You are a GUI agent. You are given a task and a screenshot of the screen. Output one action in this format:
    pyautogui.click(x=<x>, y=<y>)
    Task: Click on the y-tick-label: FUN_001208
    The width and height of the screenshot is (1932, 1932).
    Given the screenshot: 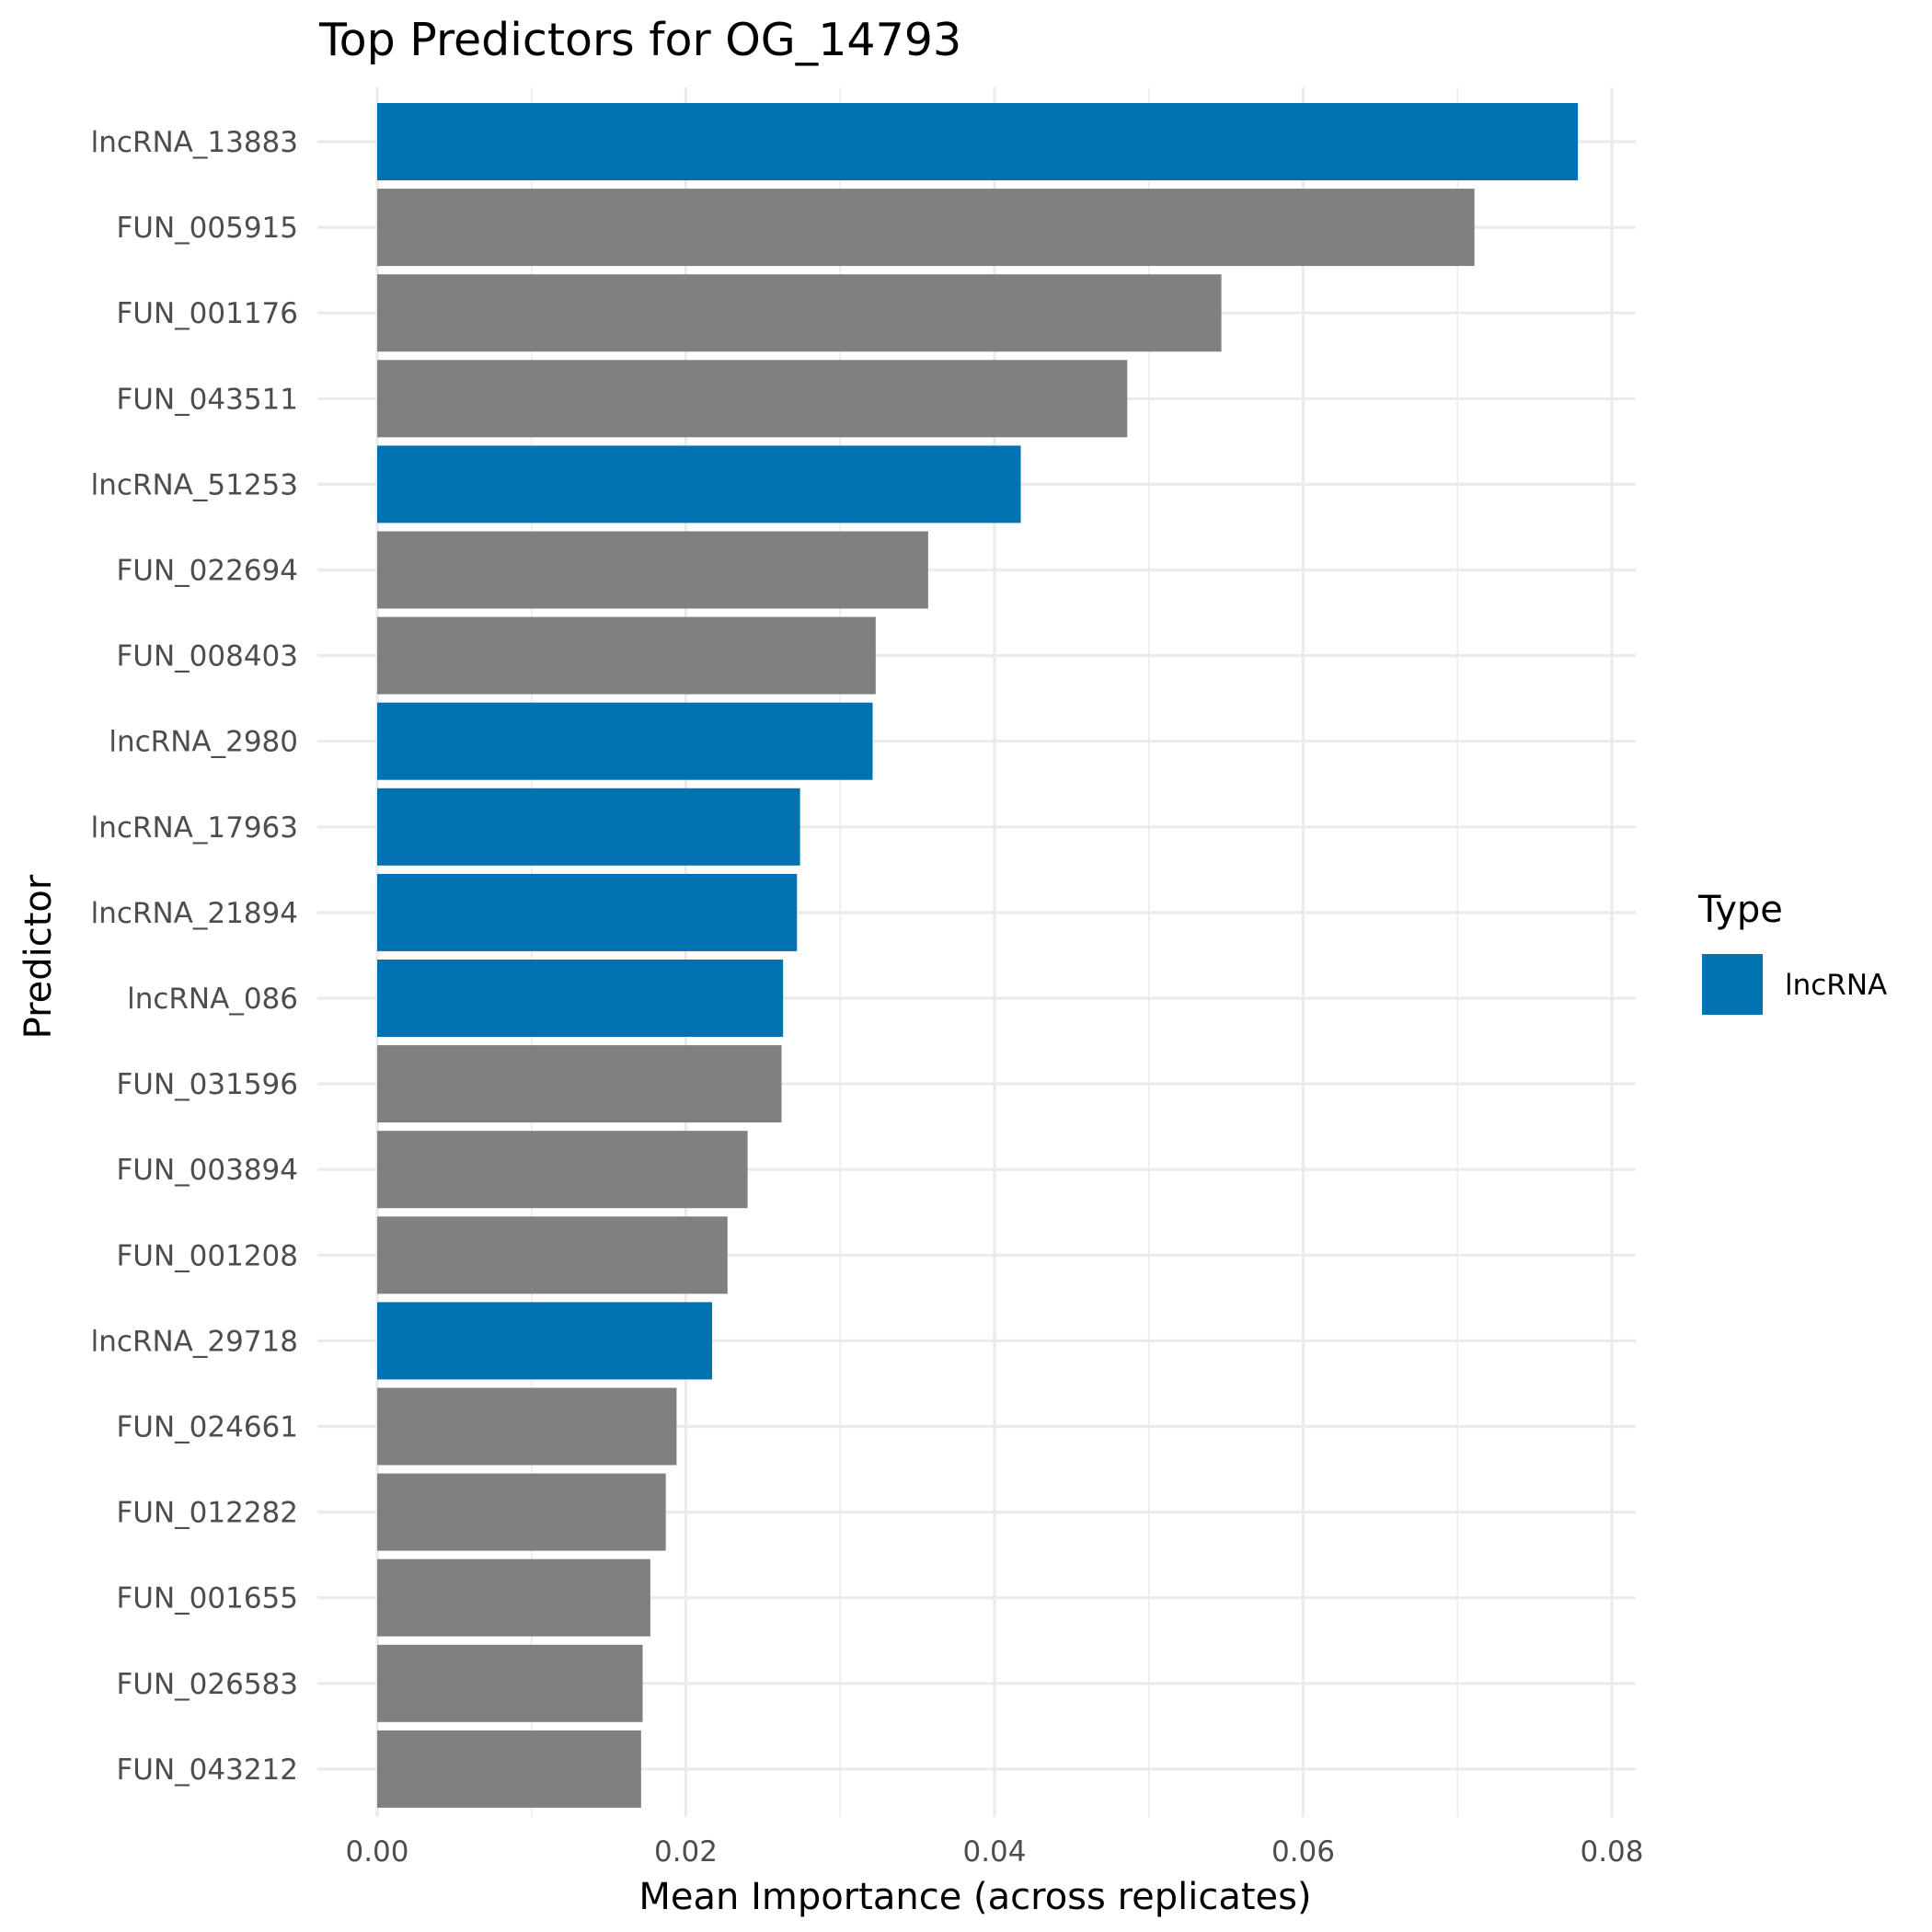 What is the action you would take?
    pyautogui.click(x=207, y=1255)
    